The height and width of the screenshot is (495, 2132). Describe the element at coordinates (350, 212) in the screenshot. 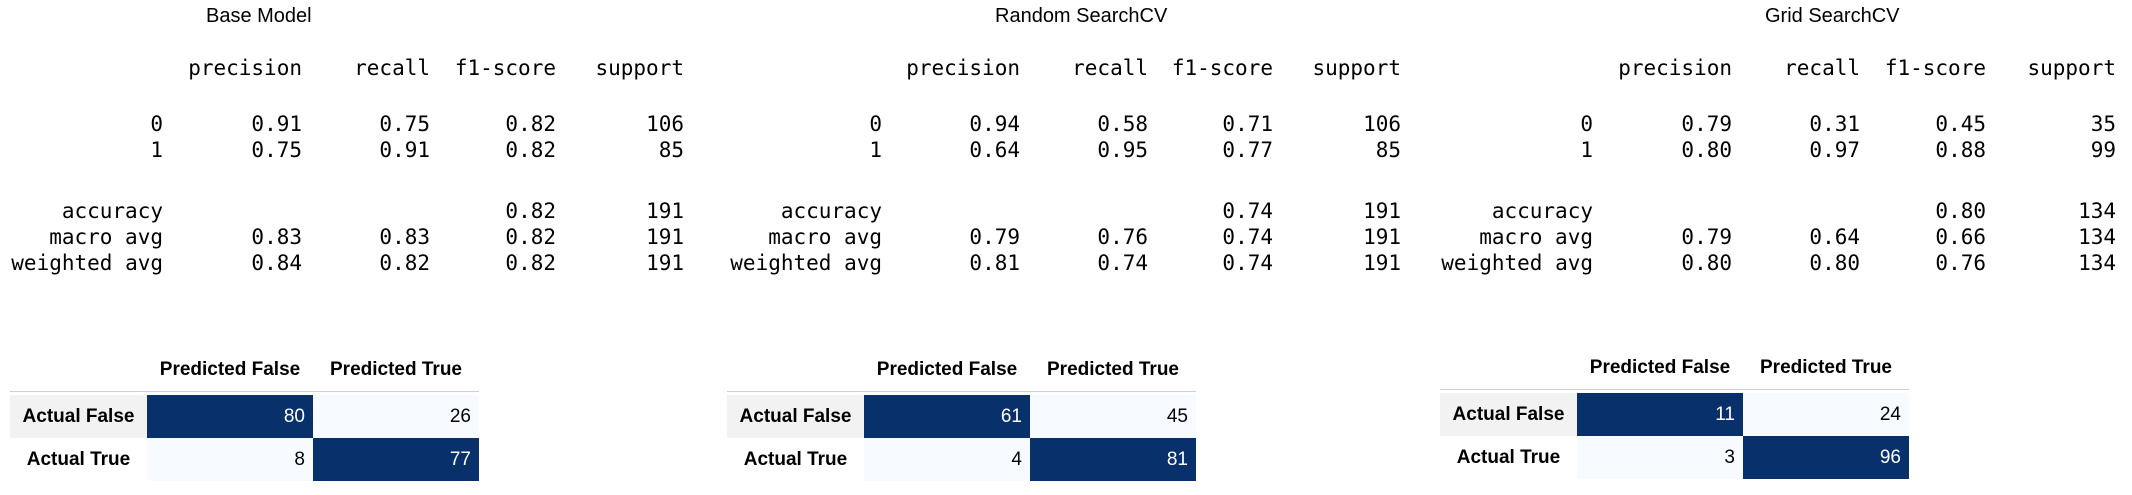

I see `report-row: accuracy 0.82 191` at that location.